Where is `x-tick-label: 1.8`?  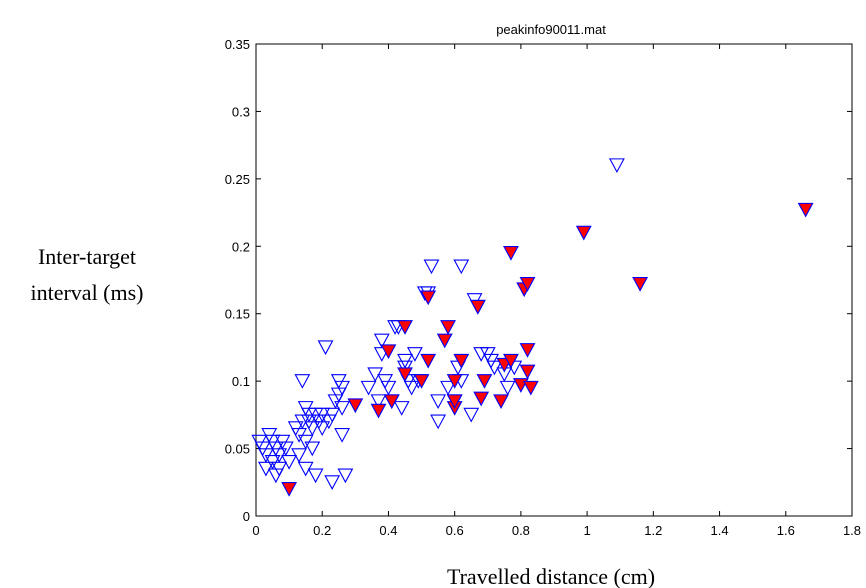 x-tick-label: 1.8 is located at coordinates (852, 530).